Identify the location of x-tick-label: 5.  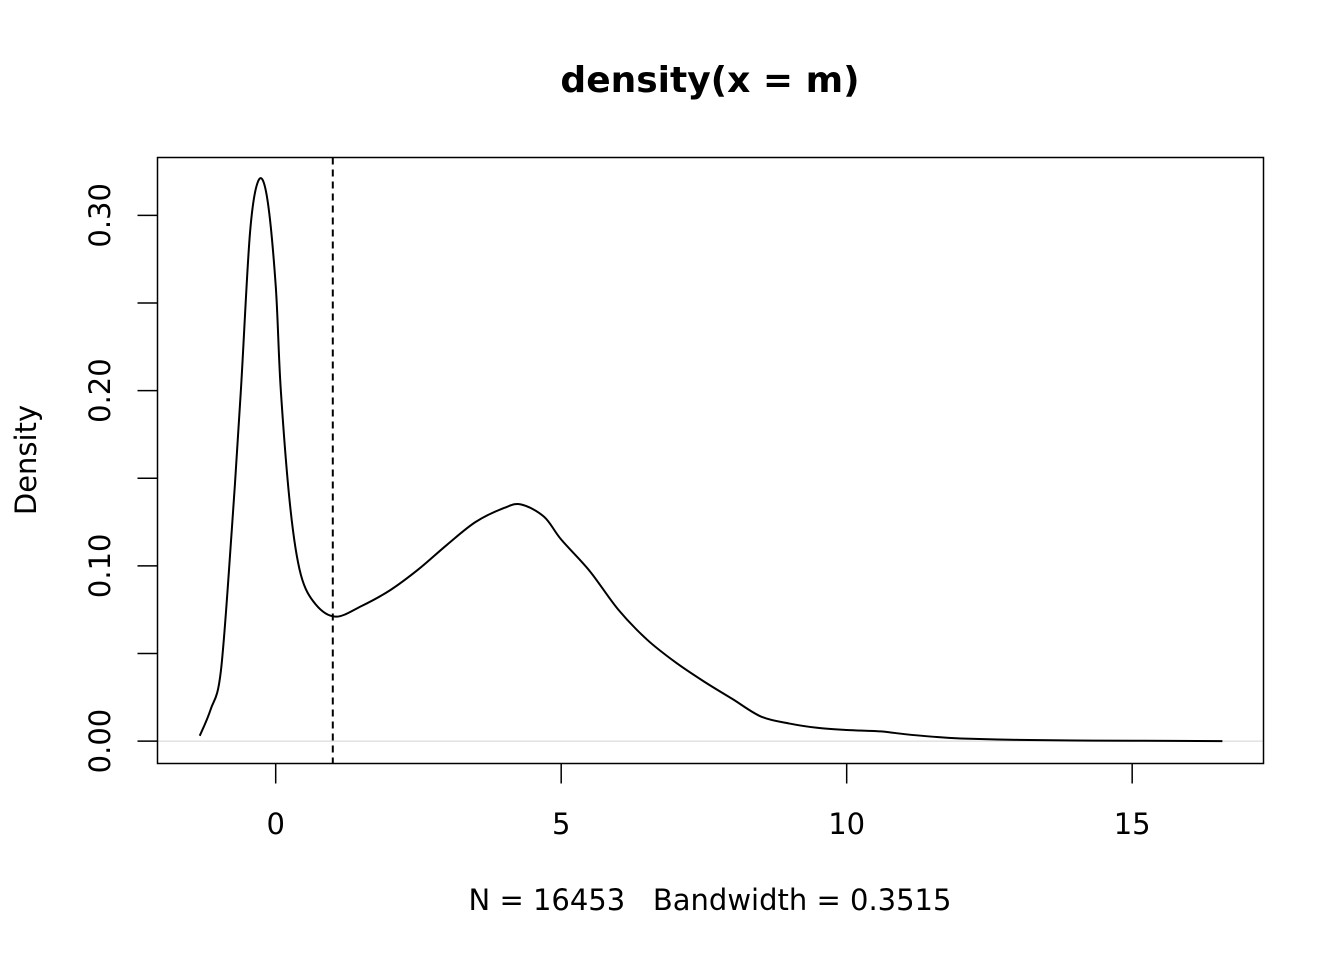
(561, 824).